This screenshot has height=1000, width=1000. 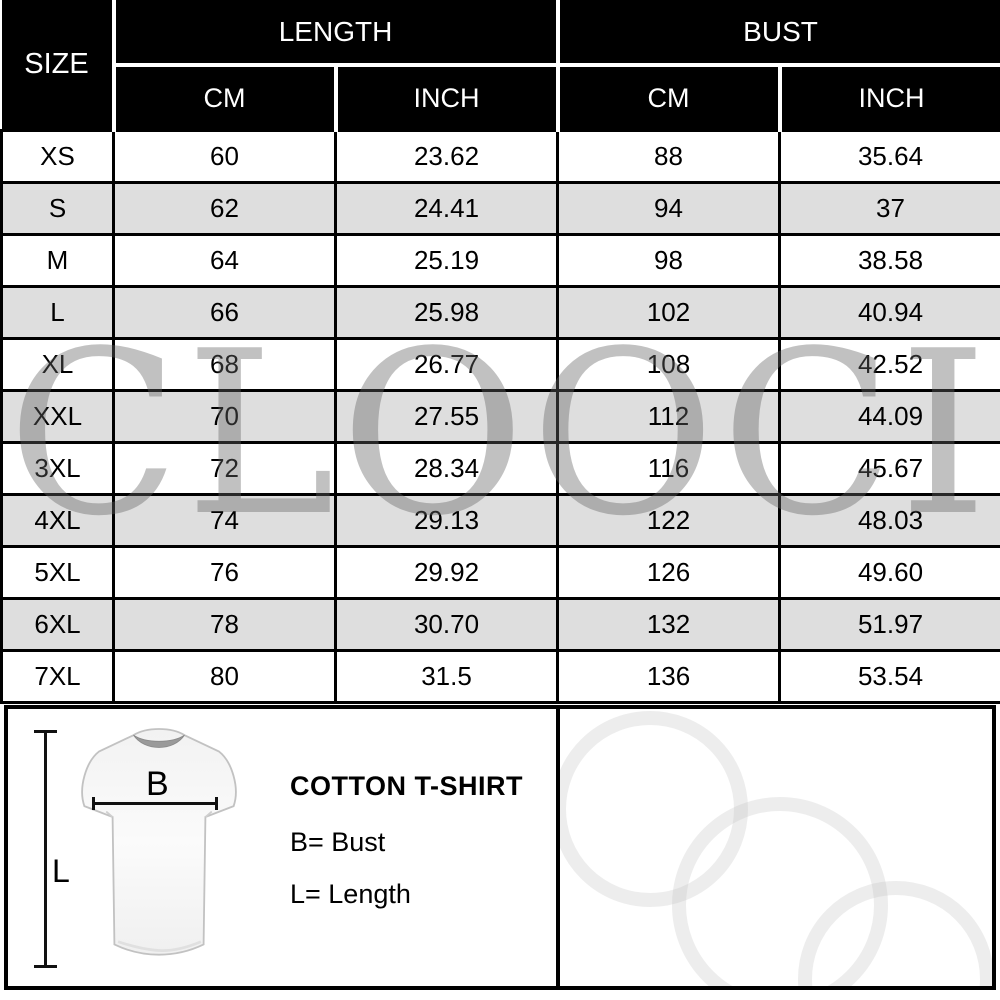 I want to click on header-length: LENGTH, so click(x=336, y=33).